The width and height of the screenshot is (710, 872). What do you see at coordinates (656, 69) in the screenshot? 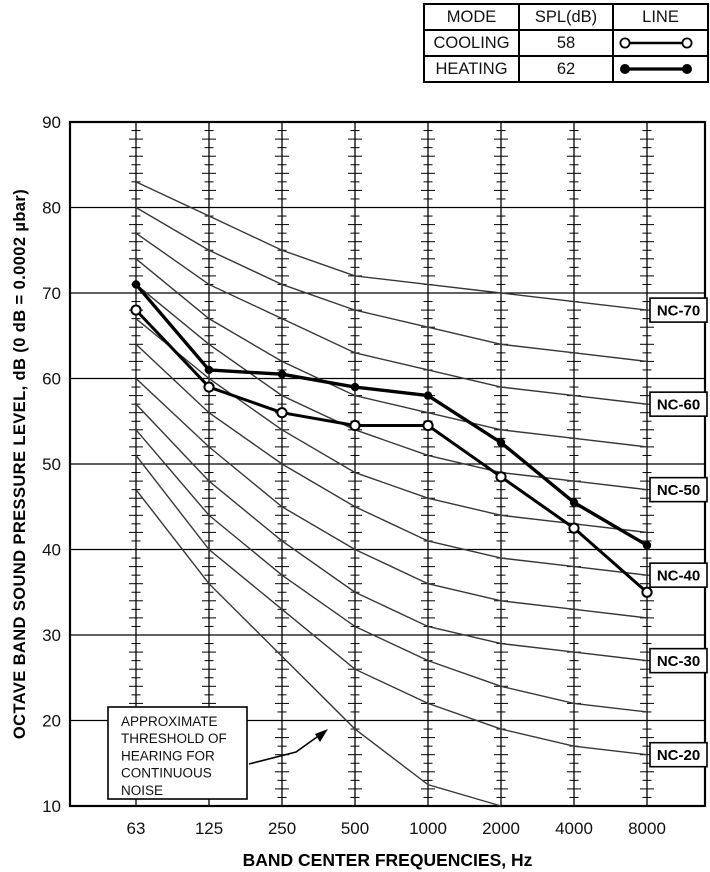
I see `heating-line-sample-icon` at bounding box center [656, 69].